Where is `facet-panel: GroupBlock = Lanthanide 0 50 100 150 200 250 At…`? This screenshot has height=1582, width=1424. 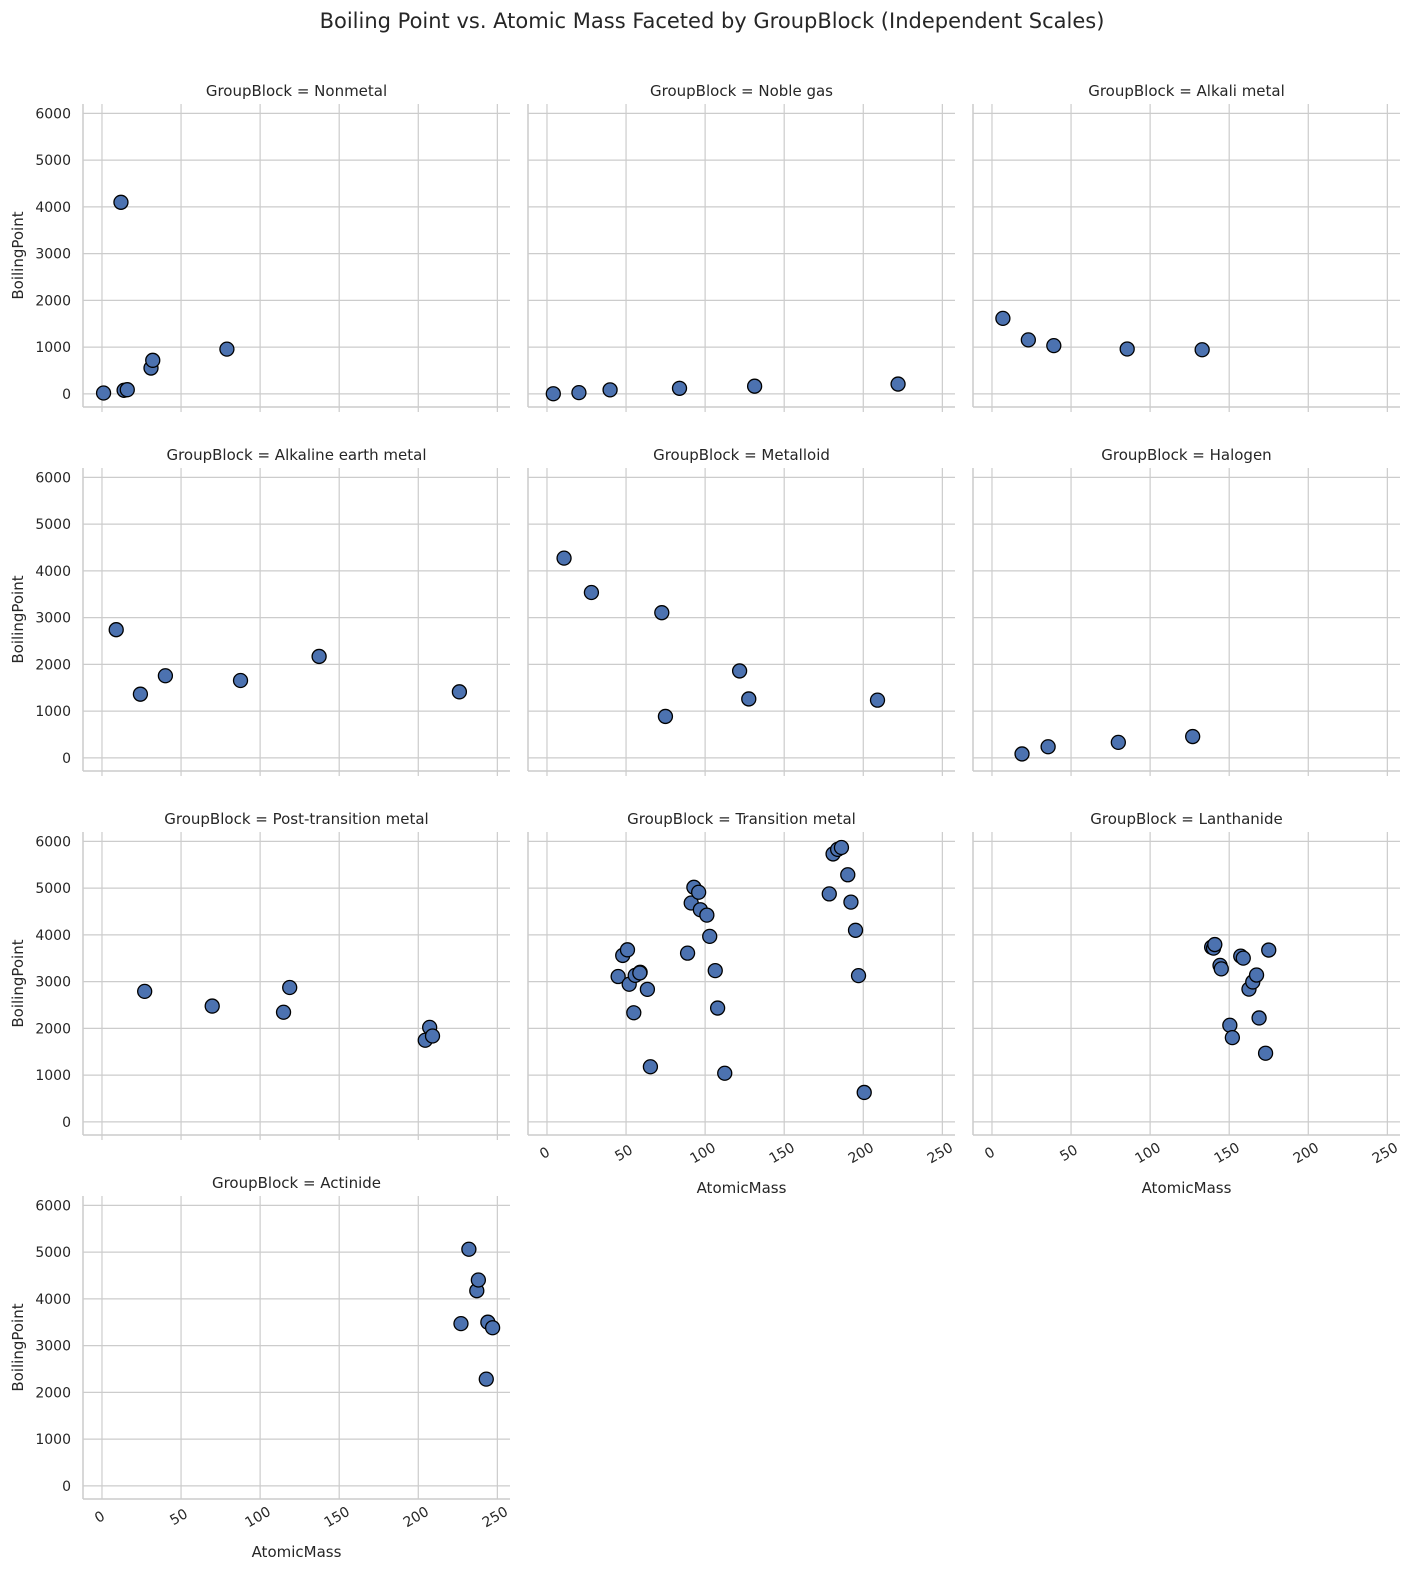
facet-panel: GroupBlock = Lanthanide 0 50 100 150 200 250 At… is located at coordinates (1186, 1003).